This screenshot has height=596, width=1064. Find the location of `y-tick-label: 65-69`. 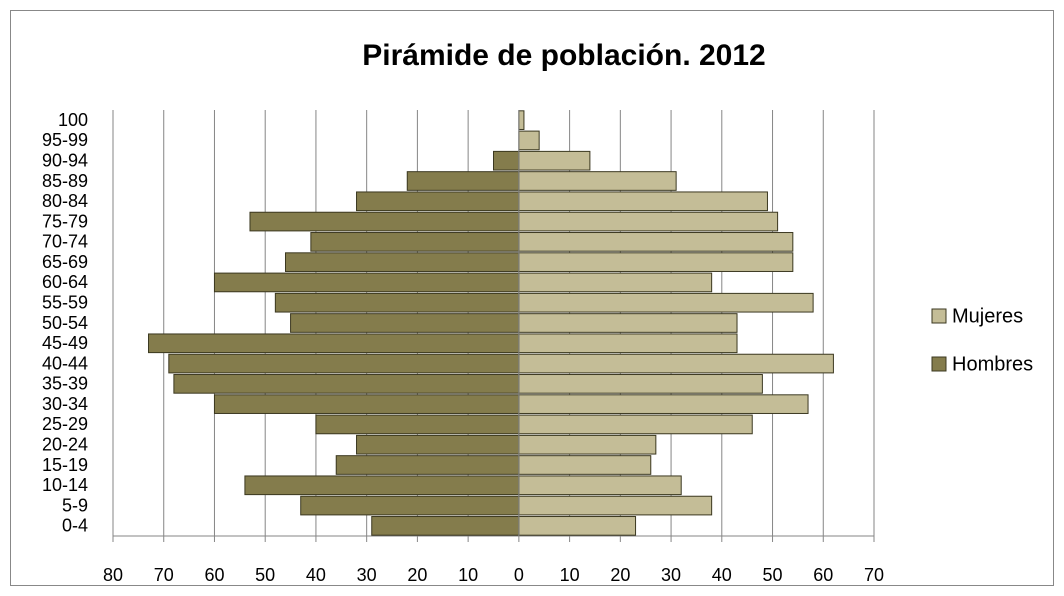

y-tick-label: 65-69 is located at coordinates (65, 262).